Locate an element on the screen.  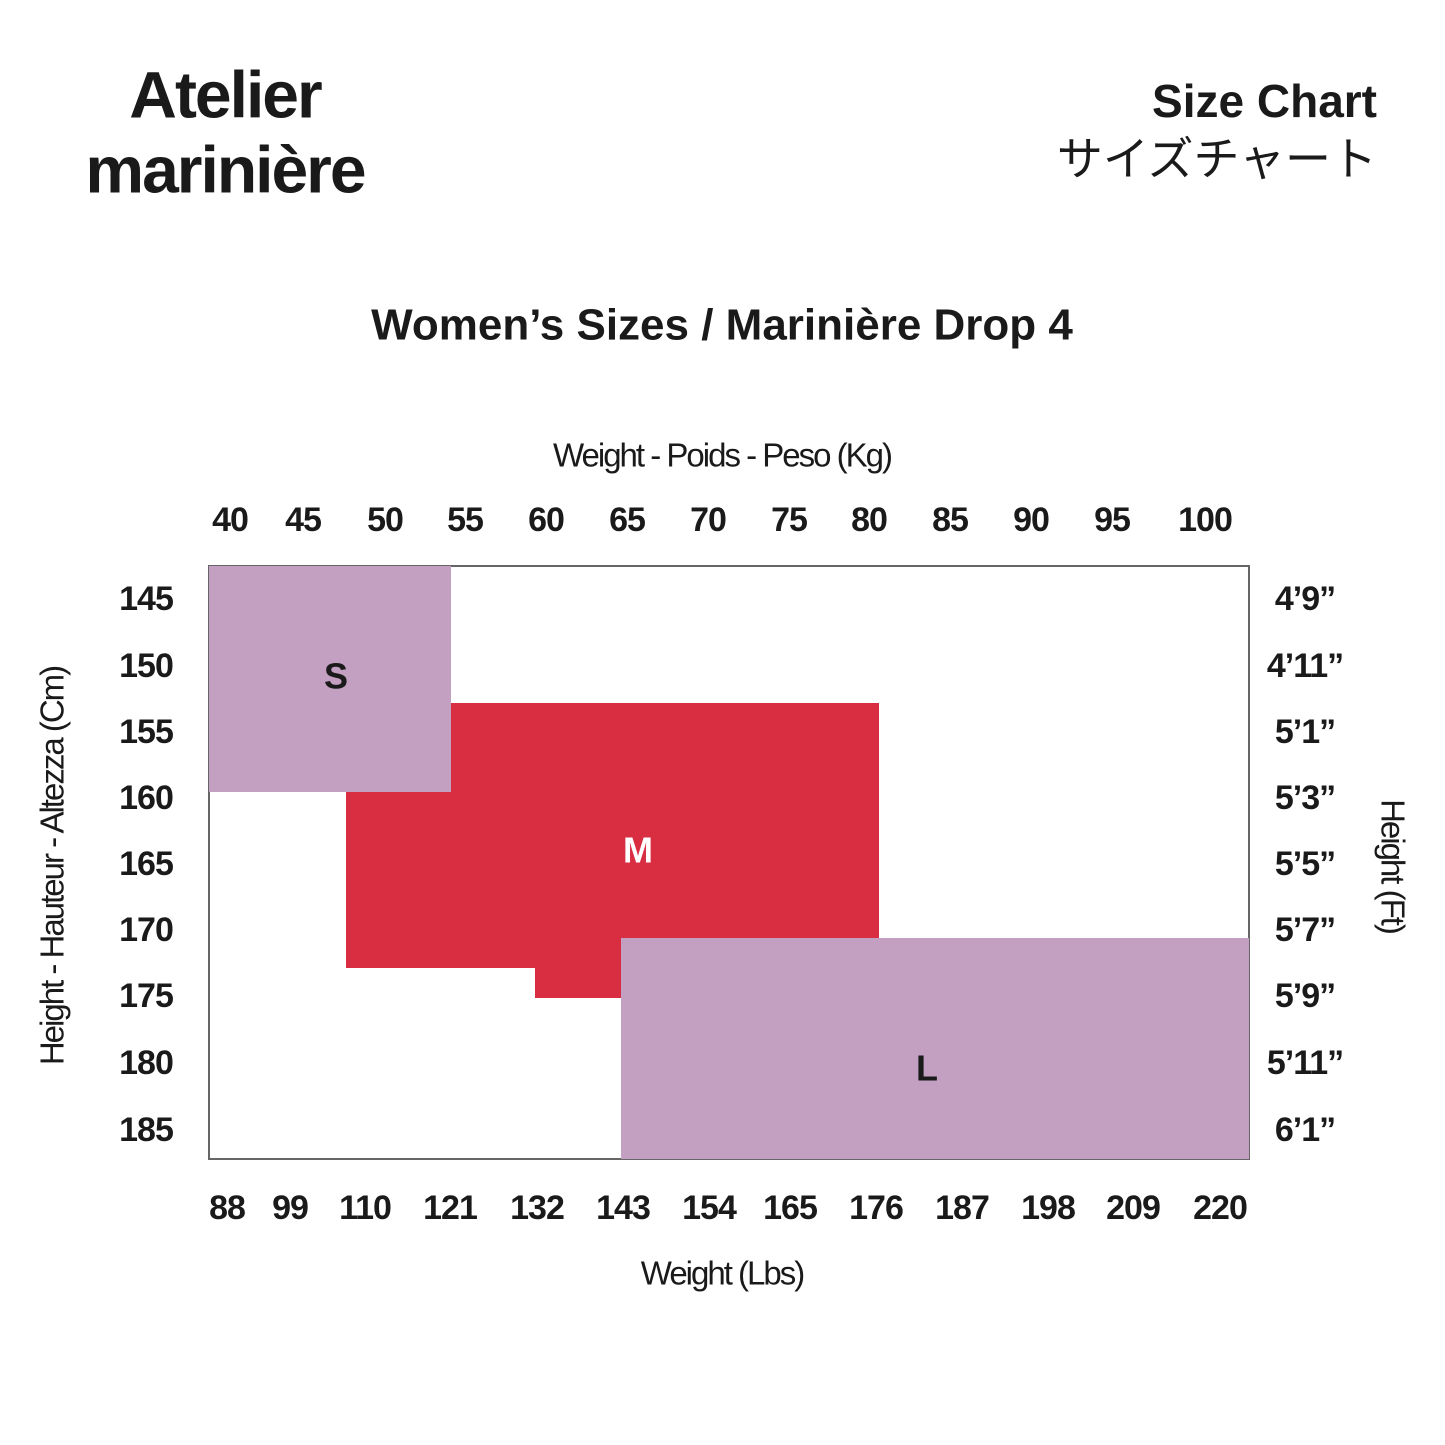
left-tick-label: 170 is located at coordinates (146, 930).